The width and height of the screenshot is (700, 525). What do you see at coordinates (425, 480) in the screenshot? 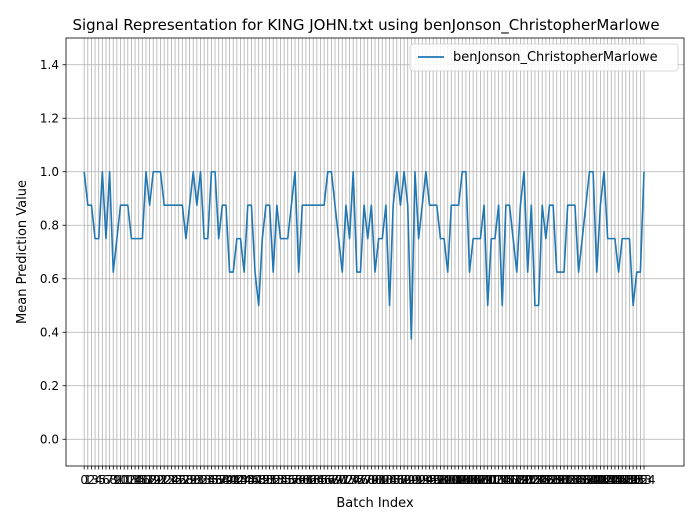
I see `x-tick-label: 94` at bounding box center [425, 480].